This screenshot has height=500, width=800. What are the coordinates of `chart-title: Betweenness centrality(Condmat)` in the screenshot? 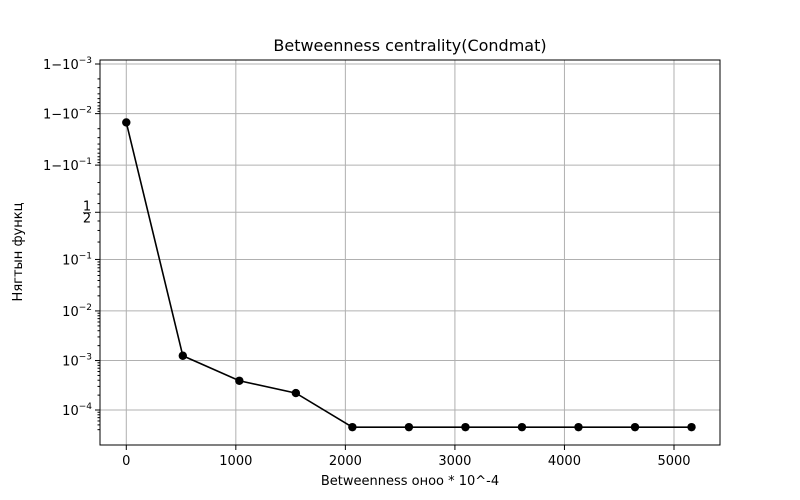 It's located at (409, 45).